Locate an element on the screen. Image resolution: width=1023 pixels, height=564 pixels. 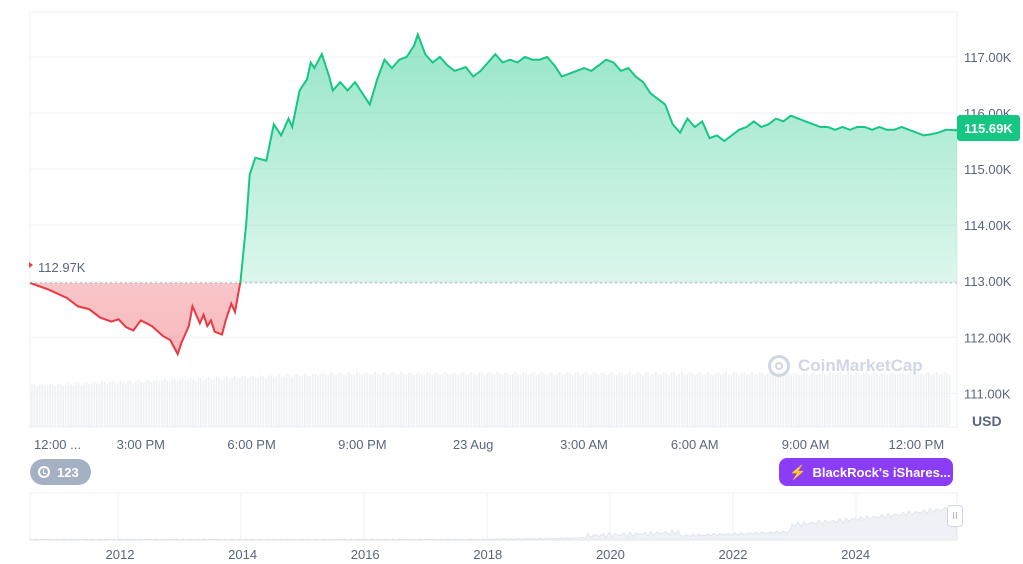
navigator-year-label: 2016 is located at coordinates (365, 554).